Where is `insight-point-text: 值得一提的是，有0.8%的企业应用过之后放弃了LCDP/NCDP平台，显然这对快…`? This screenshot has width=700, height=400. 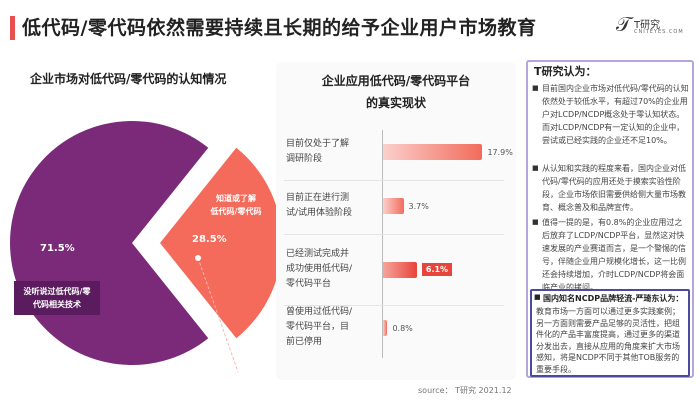
insight-point-text: 值得一提的是，有0.8%的企业应用过之后放弃了LCDP/NCDP平台，显然这对快… is located at coordinates (614, 255).